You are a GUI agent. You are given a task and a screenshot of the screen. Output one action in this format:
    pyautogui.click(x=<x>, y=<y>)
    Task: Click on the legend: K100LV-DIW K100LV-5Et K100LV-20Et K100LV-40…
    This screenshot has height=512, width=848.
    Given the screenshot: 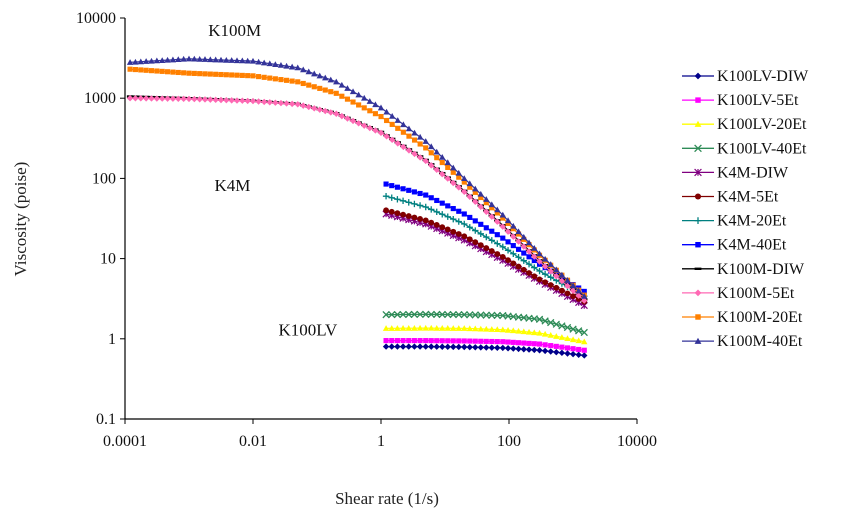 What is the action you would take?
    pyautogui.click(x=745, y=209)
    